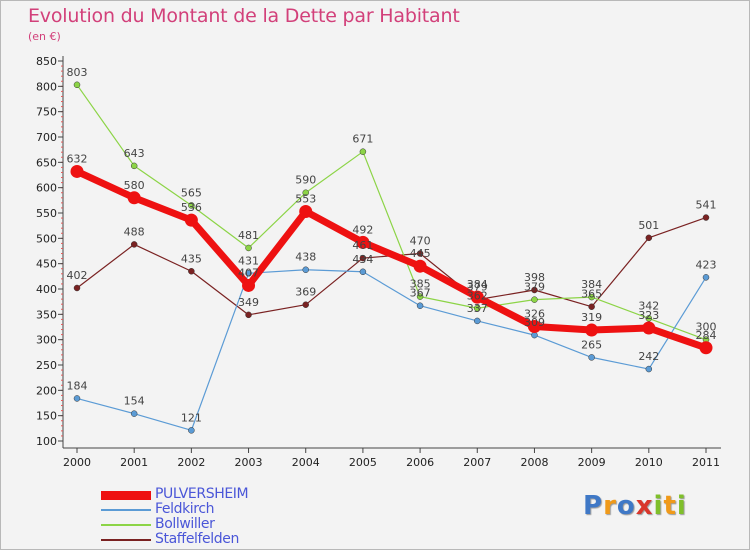 The width and height of the screenshot is (750, 550). Describe the element at coordinates (249, 462) in the screenshot. I see `x-tick-label: 2003` at that location.